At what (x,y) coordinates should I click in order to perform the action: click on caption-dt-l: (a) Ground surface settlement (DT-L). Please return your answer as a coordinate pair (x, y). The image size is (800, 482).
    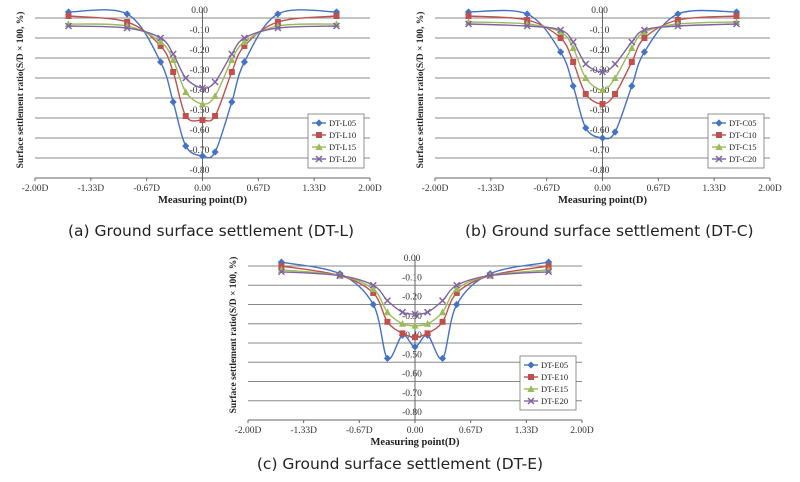
    Looking at the image, I should click on (211, 231).